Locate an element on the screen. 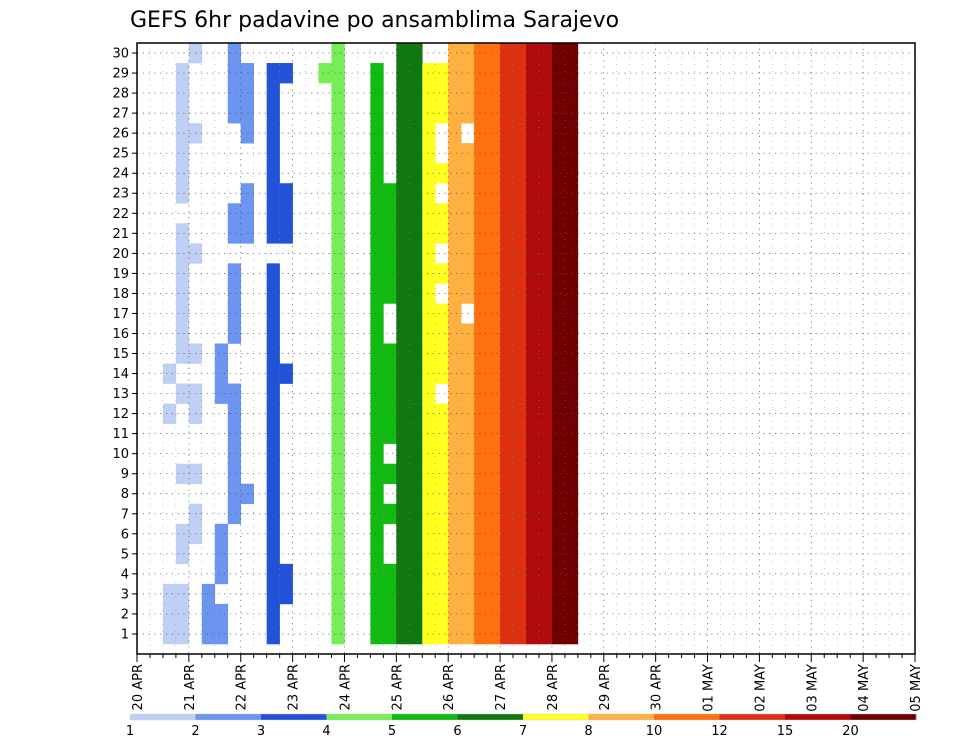 The height and width of the screenshot is (742, 960). colorbar-swatch is located at coordinates (359, 717).